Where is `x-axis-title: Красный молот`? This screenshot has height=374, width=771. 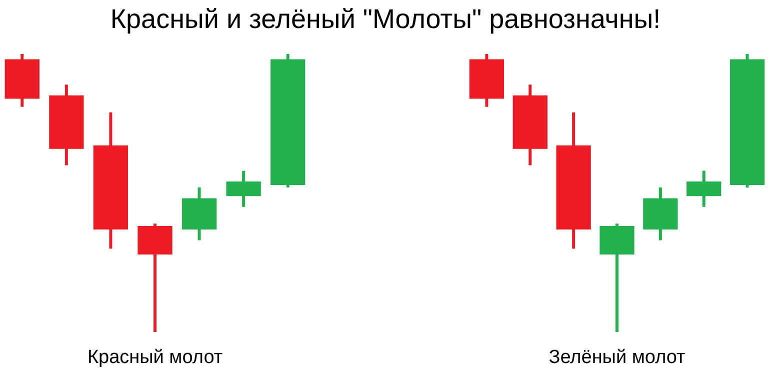 x-axis-title: Красный молот is located at coordinates (155, 358).